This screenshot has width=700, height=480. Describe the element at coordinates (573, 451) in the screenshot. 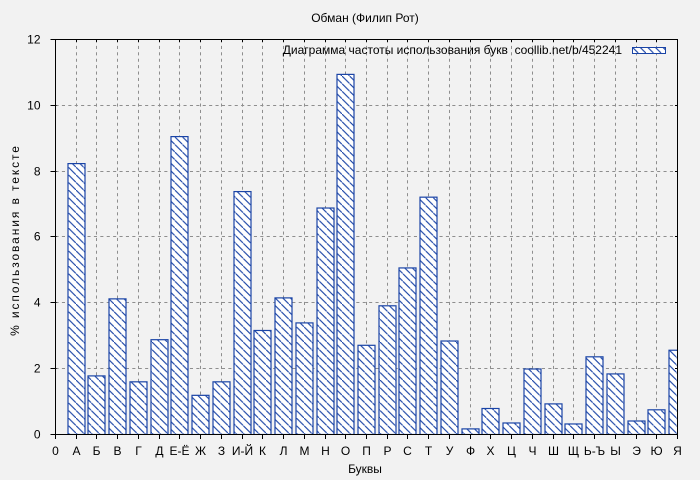

I see `svg-text: Щ` at that location.